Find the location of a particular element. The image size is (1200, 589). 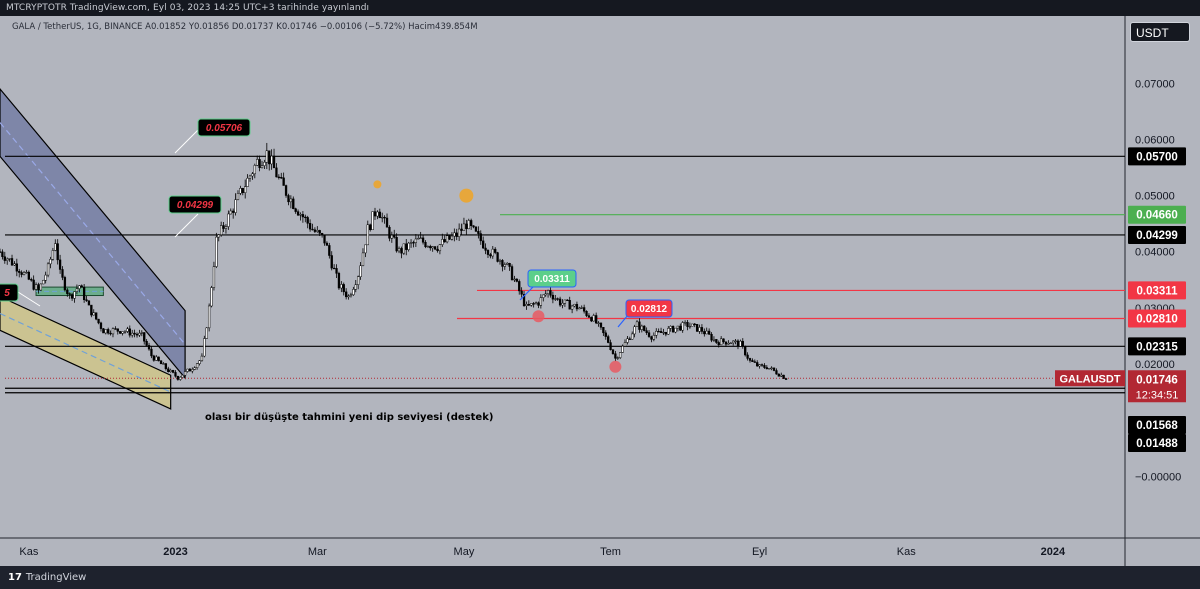

channel-midline is located at coordinates (85, 352).